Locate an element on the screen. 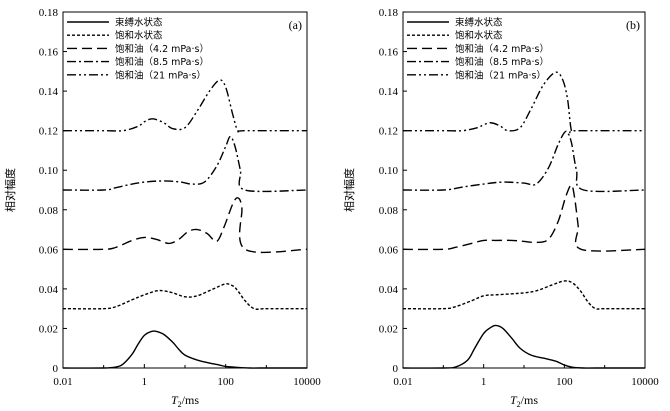 Image resolution: width=670 pixels, height=411 pixels. panel-label: (a) is located at coordinates (295, 25).